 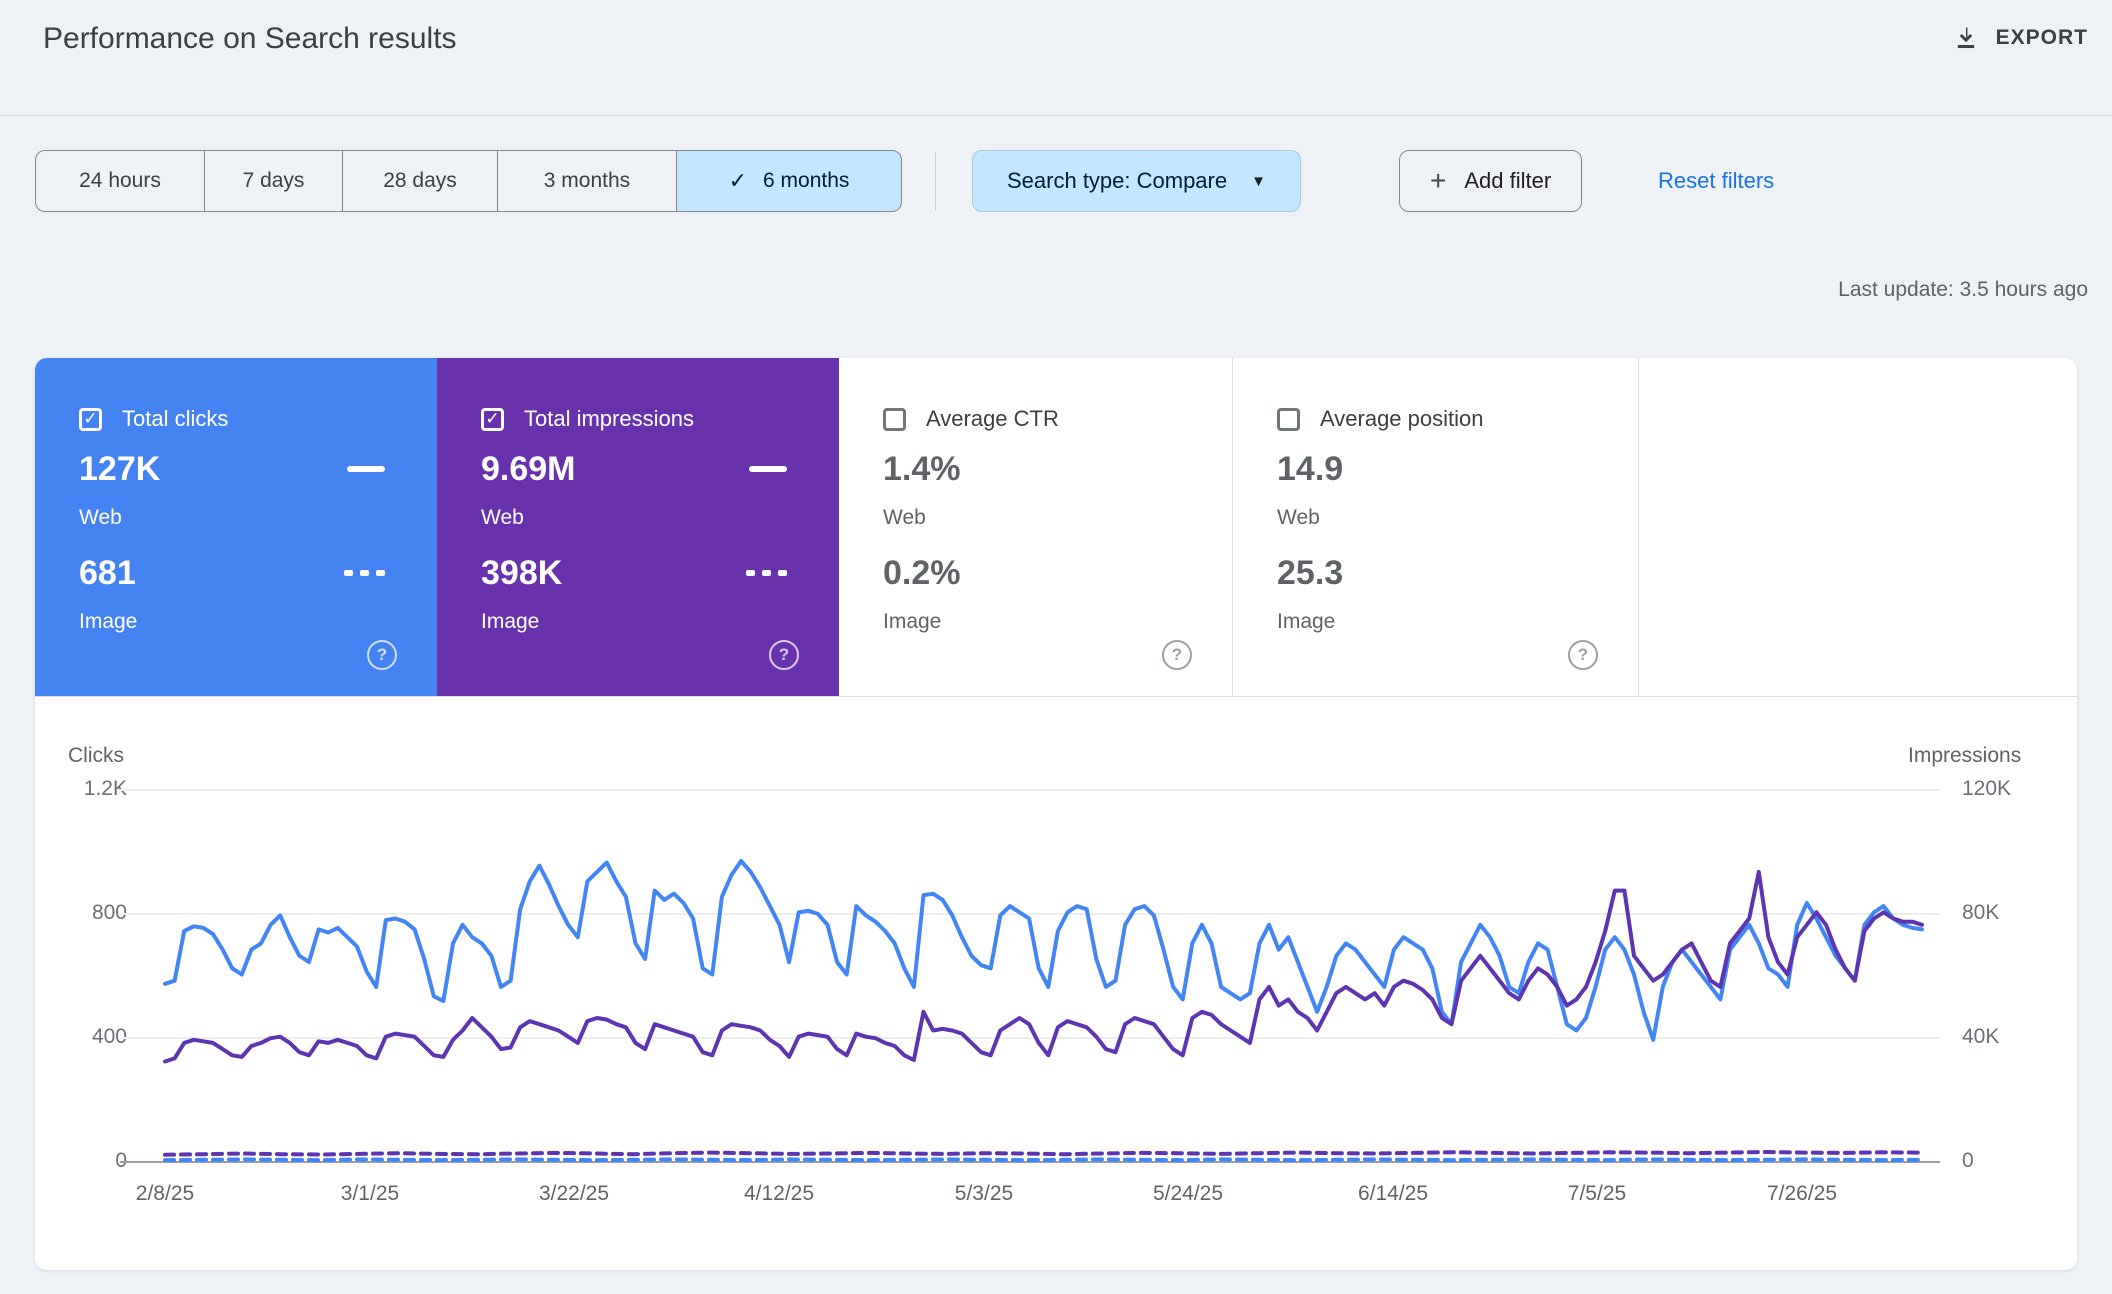 What do you see at coordinates (922, 469) in the screenshot?
I see `metric-value-web: 1.4%` at bounding box center [922, 469].